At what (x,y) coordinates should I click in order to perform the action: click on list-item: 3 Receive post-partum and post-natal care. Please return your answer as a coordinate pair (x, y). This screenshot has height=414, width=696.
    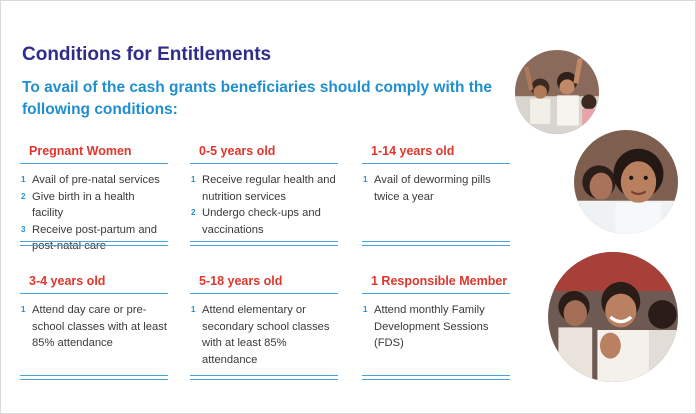
    Looking at the image, I should click on (94, 238).